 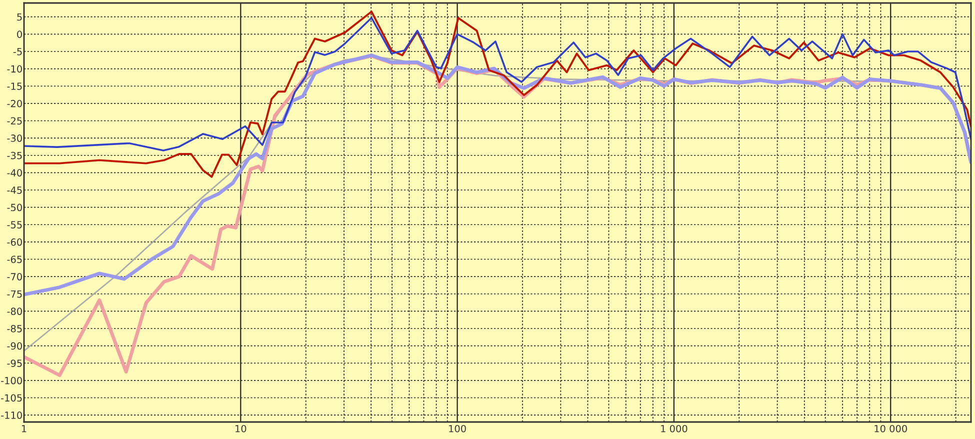 I want to click on y-tick-label: -5, so click(x=17, y=52).